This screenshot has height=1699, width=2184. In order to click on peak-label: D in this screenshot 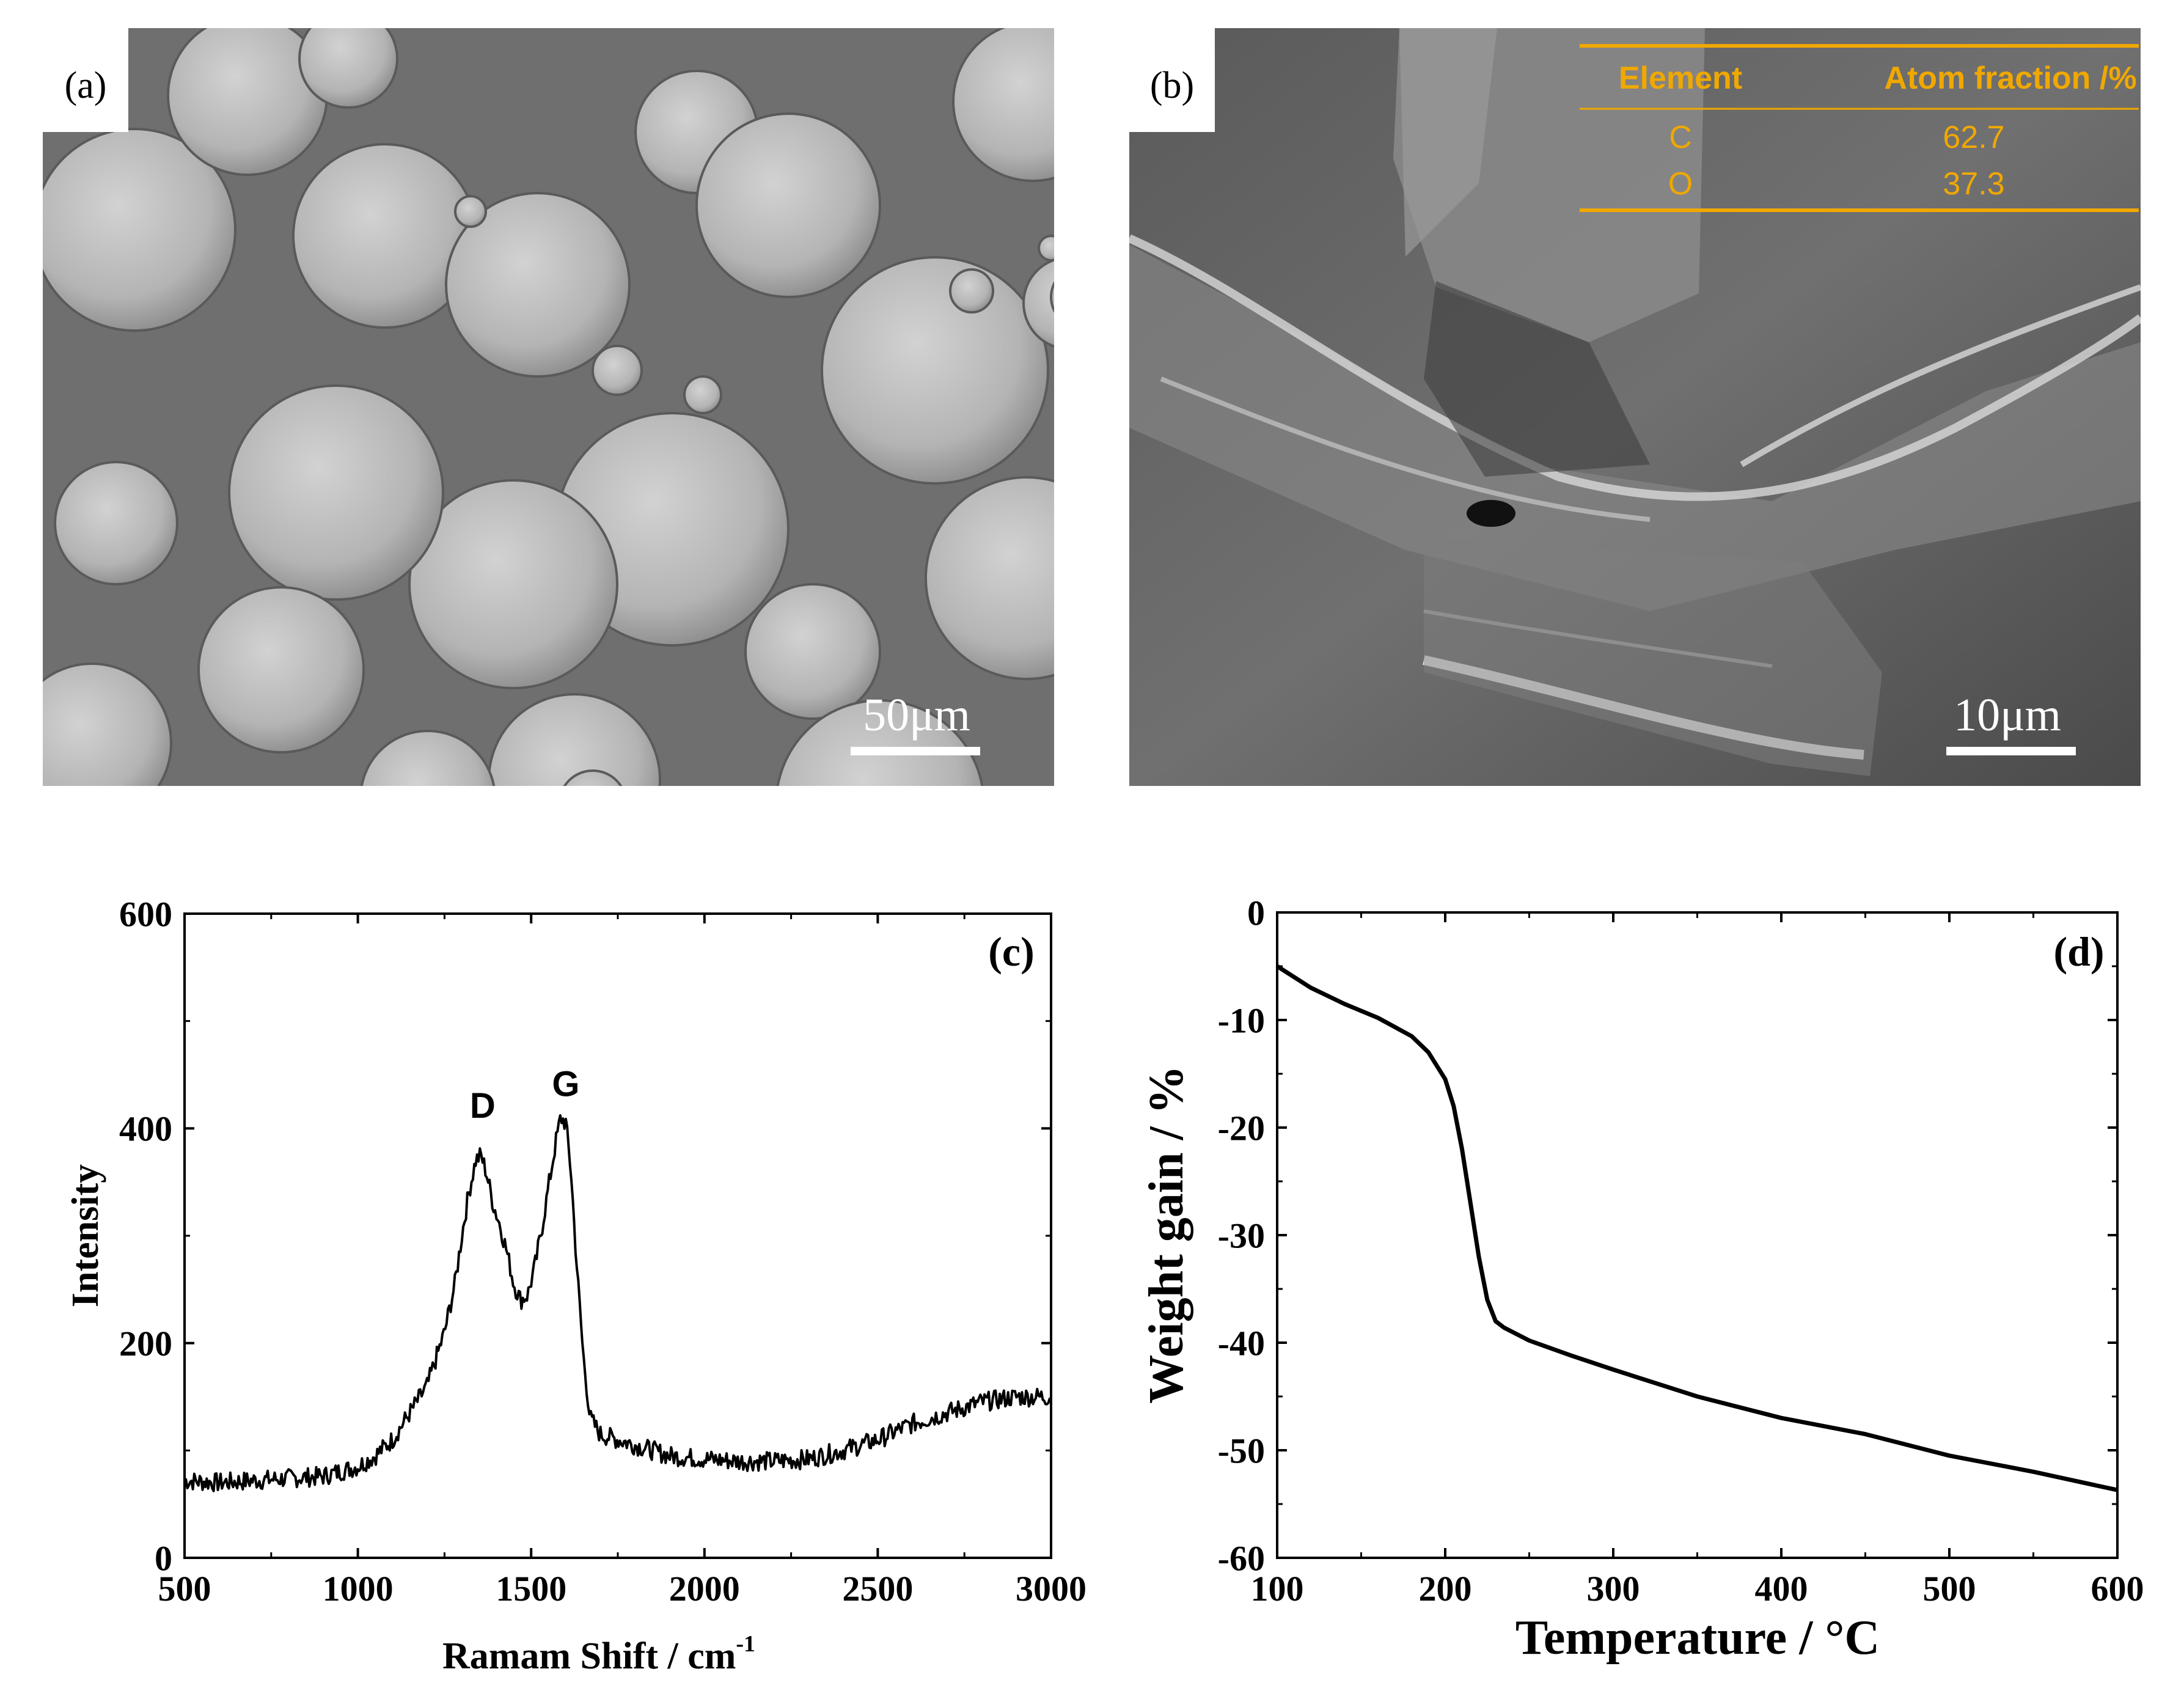, I will do `click(483, 1106)`.